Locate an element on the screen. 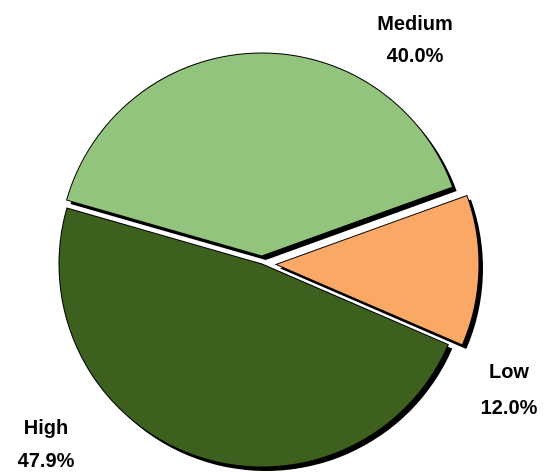  pie-slice-low is located at coordinates (377, 270).